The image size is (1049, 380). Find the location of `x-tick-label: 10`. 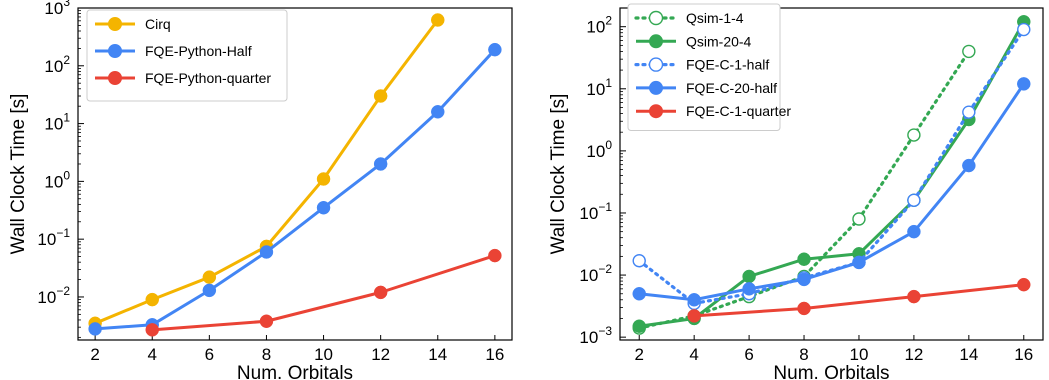

x-tick-label: 10 is located at coordinates (323, 354).